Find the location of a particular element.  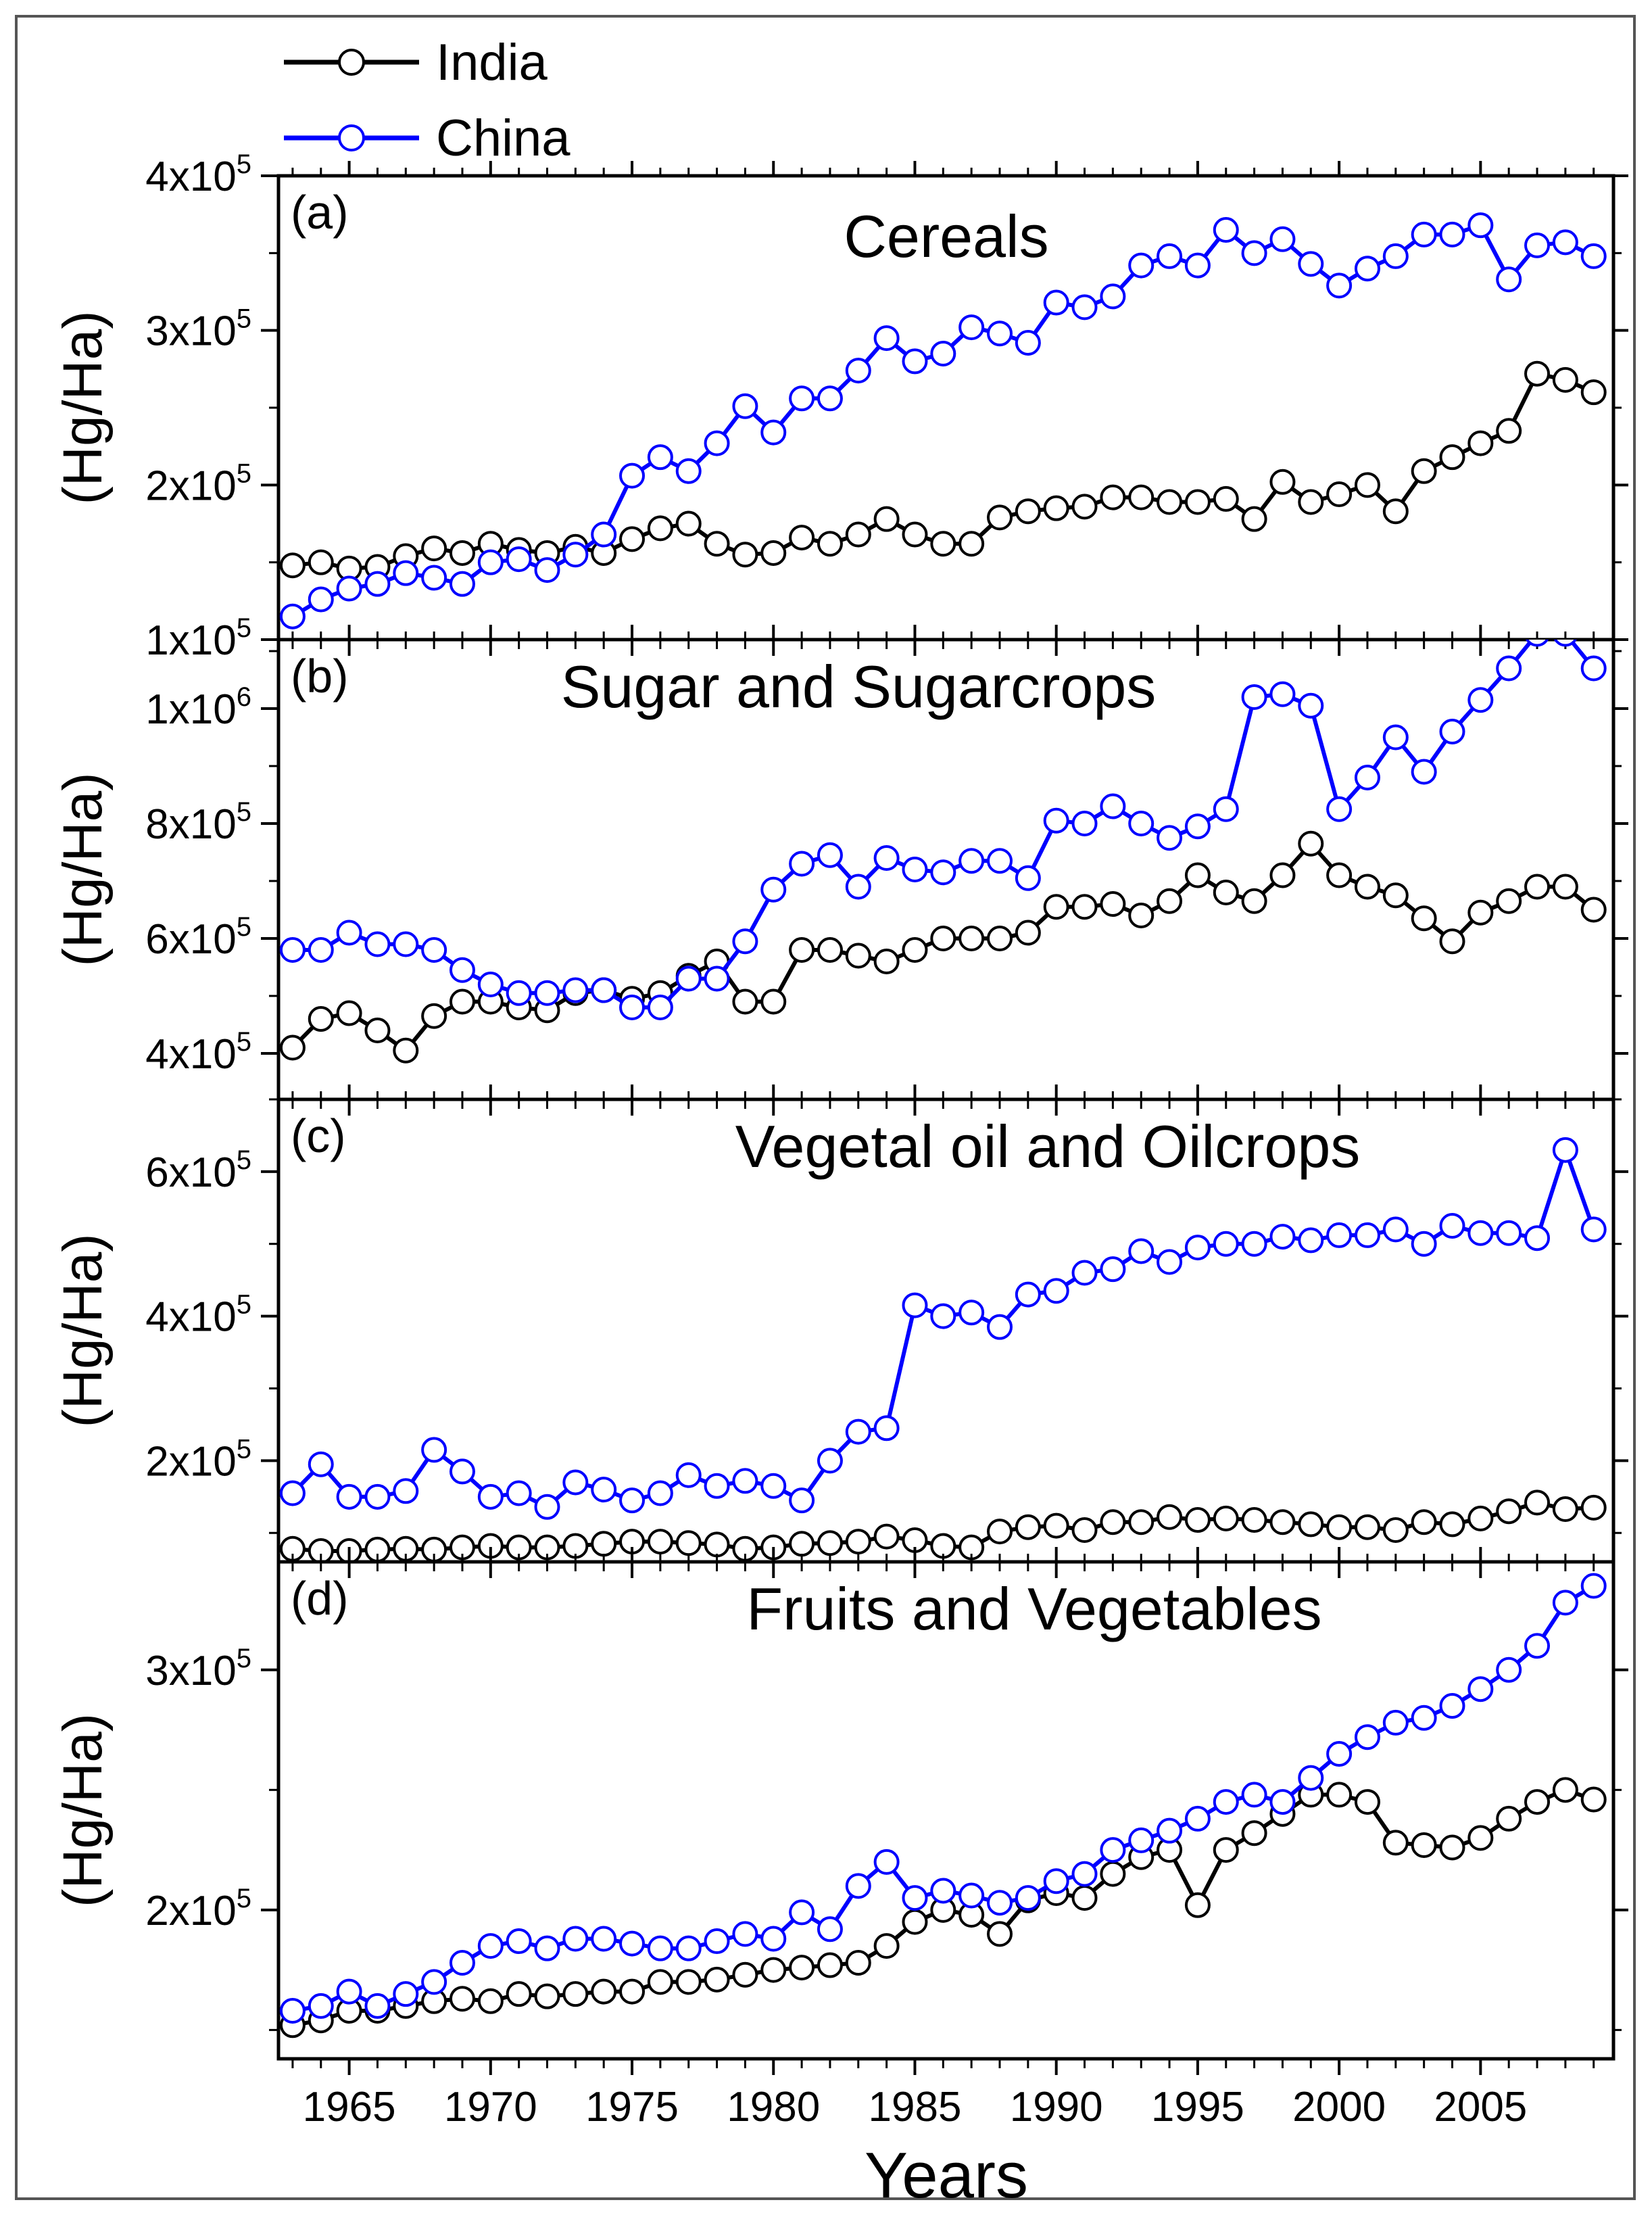

series-india is located at coordinates (943, 471).